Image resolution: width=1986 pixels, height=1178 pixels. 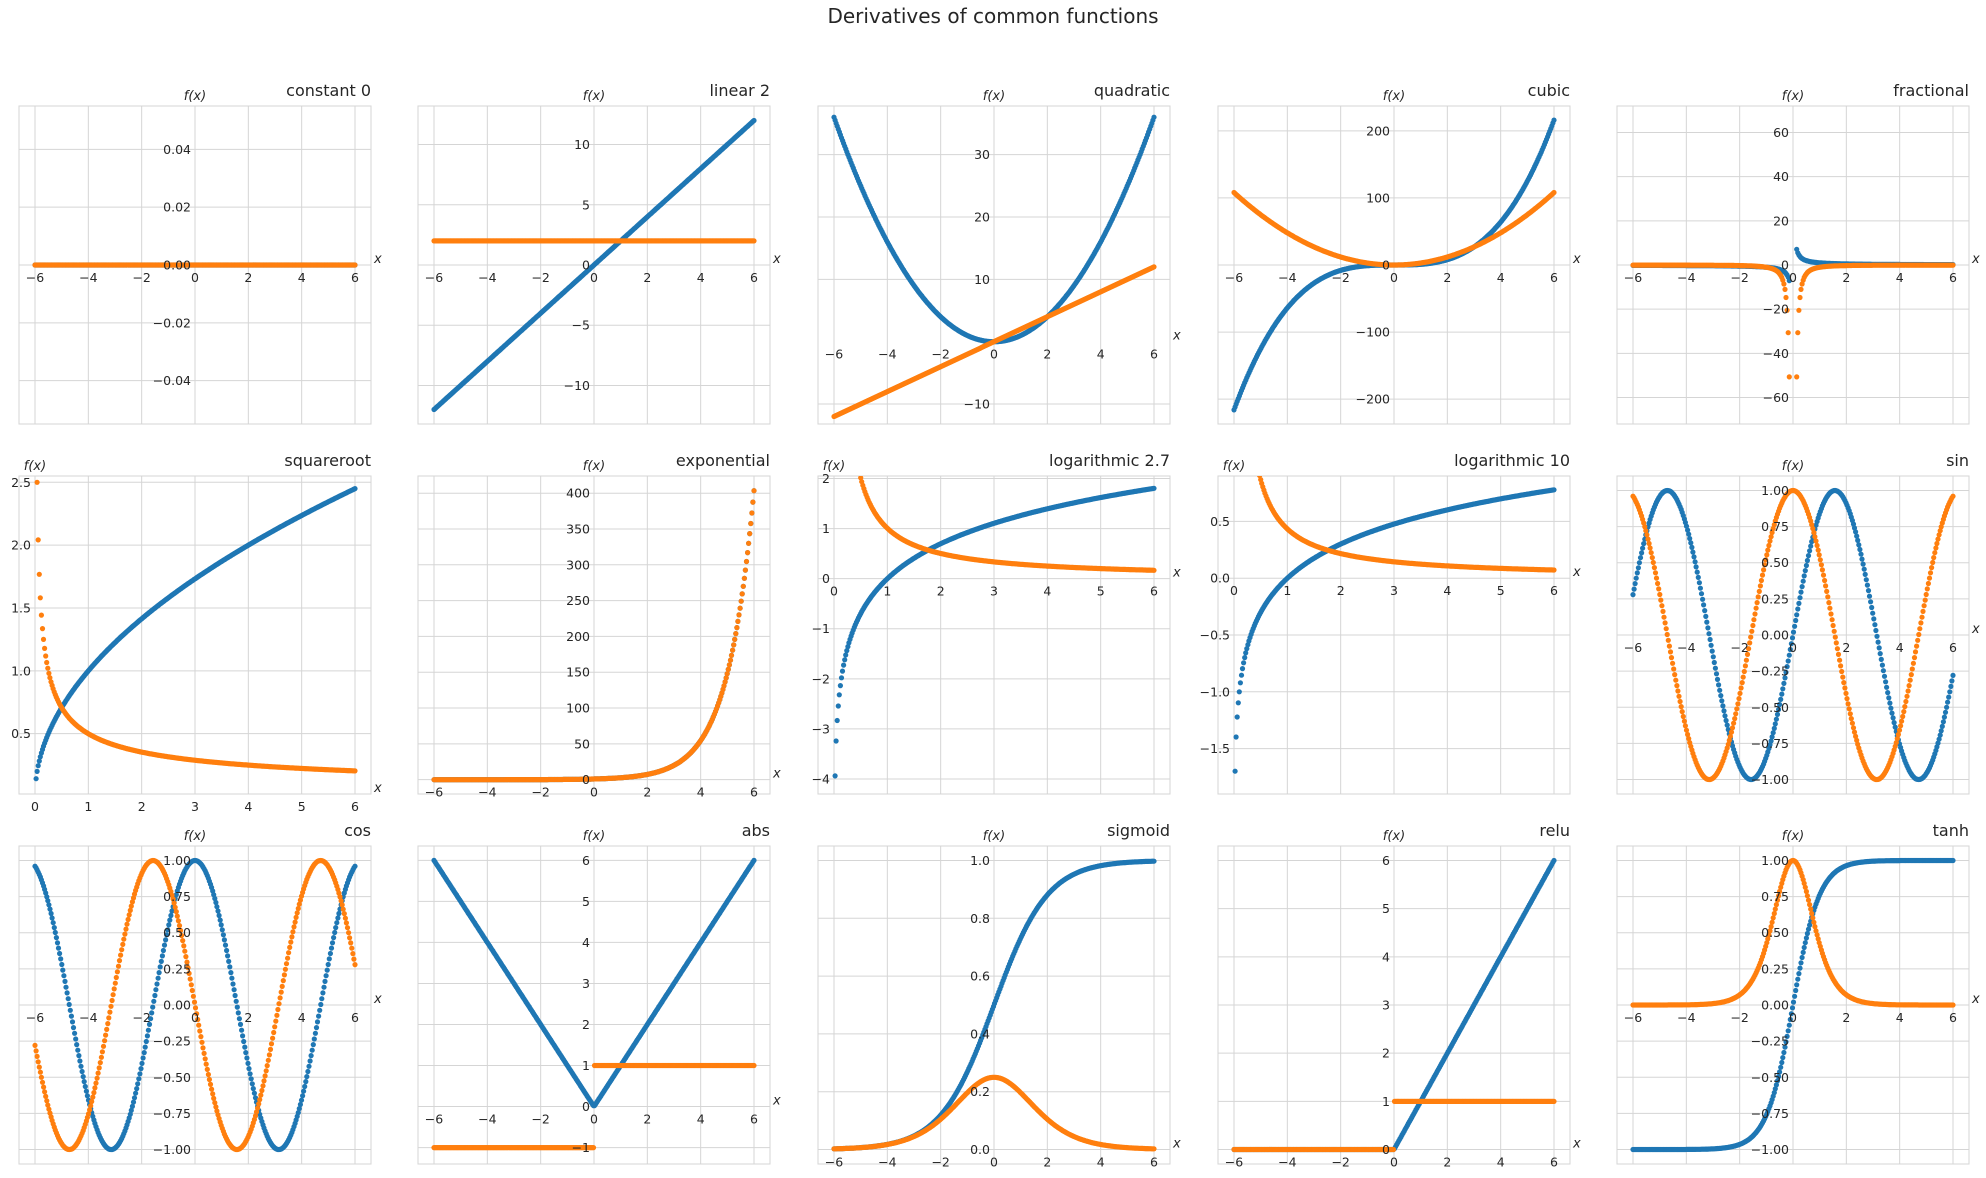 I want to click on x-tick-label: −6, so click(x=434, y=792).